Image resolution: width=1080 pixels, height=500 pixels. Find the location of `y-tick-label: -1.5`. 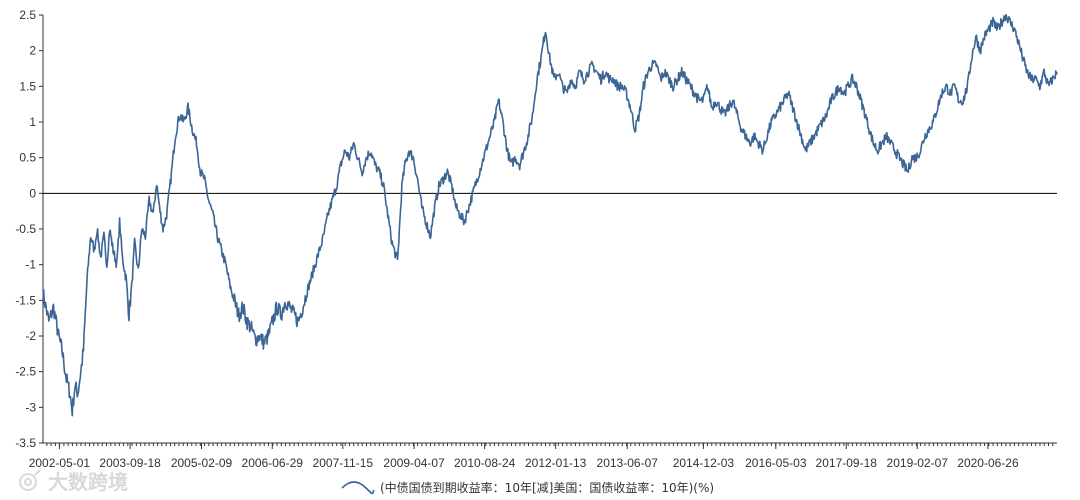

y-tick-label: -1.5 is located at coordinates (25, 300).